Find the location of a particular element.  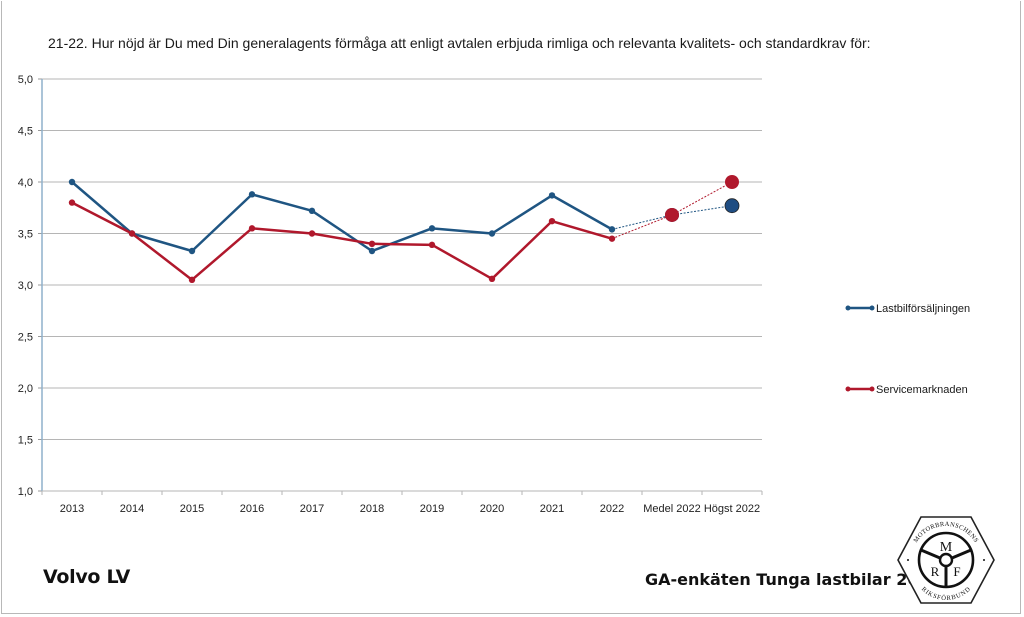

x-tick-label: 2013 is located at coordinates (72, 509).